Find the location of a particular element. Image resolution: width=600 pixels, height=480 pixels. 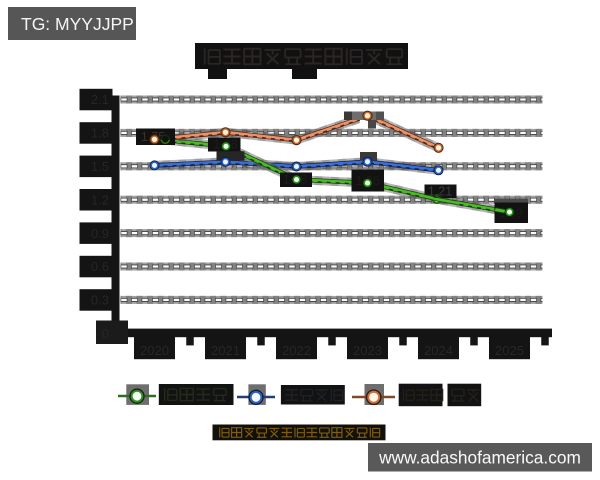

svg-text: 2021 is located at coordinates (225, 350).